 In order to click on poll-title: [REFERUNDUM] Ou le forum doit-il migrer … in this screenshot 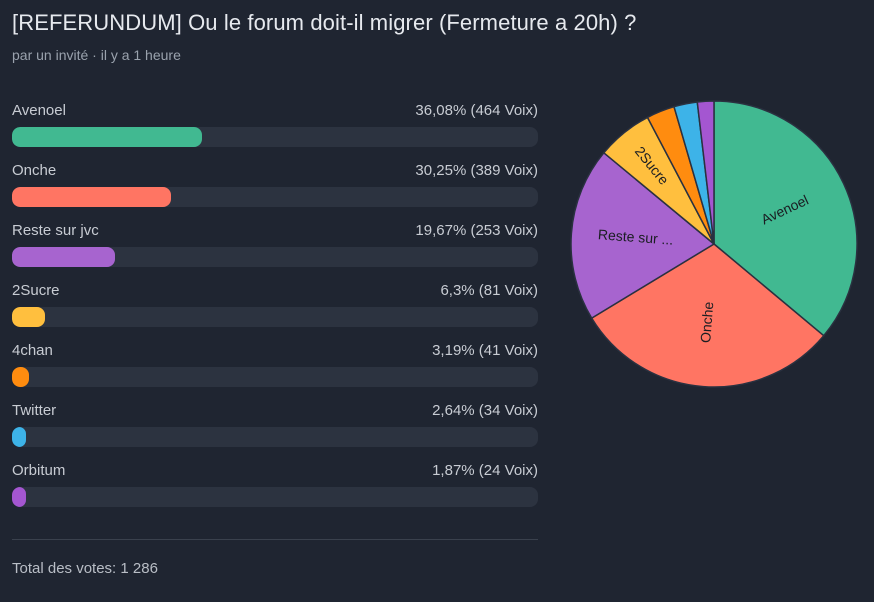, I will do `click(324, 22)`.